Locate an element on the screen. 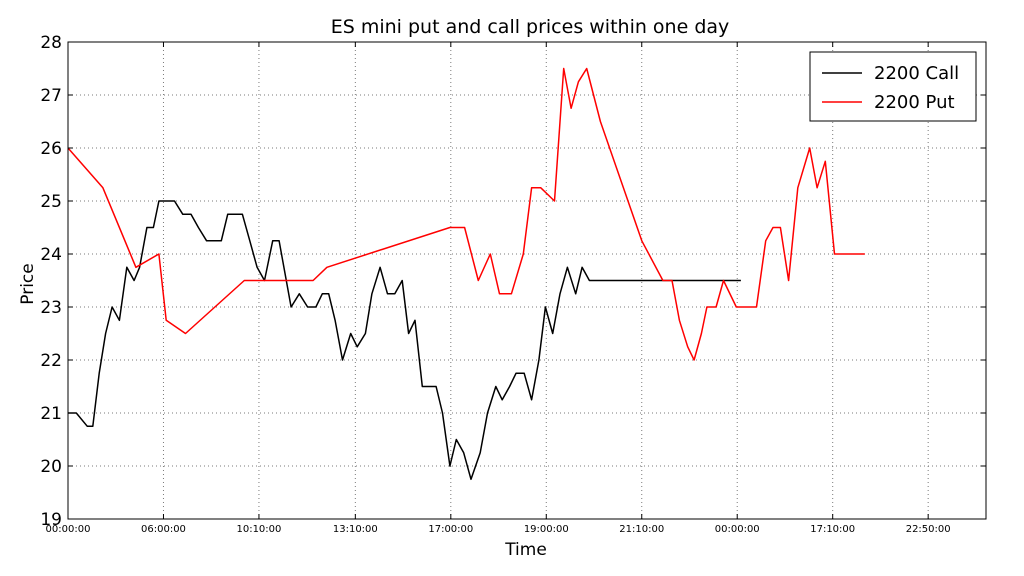 This screenshot has width=1024, height=576. legend-label-call: 2200 Call is located at coordinates (916, 73).